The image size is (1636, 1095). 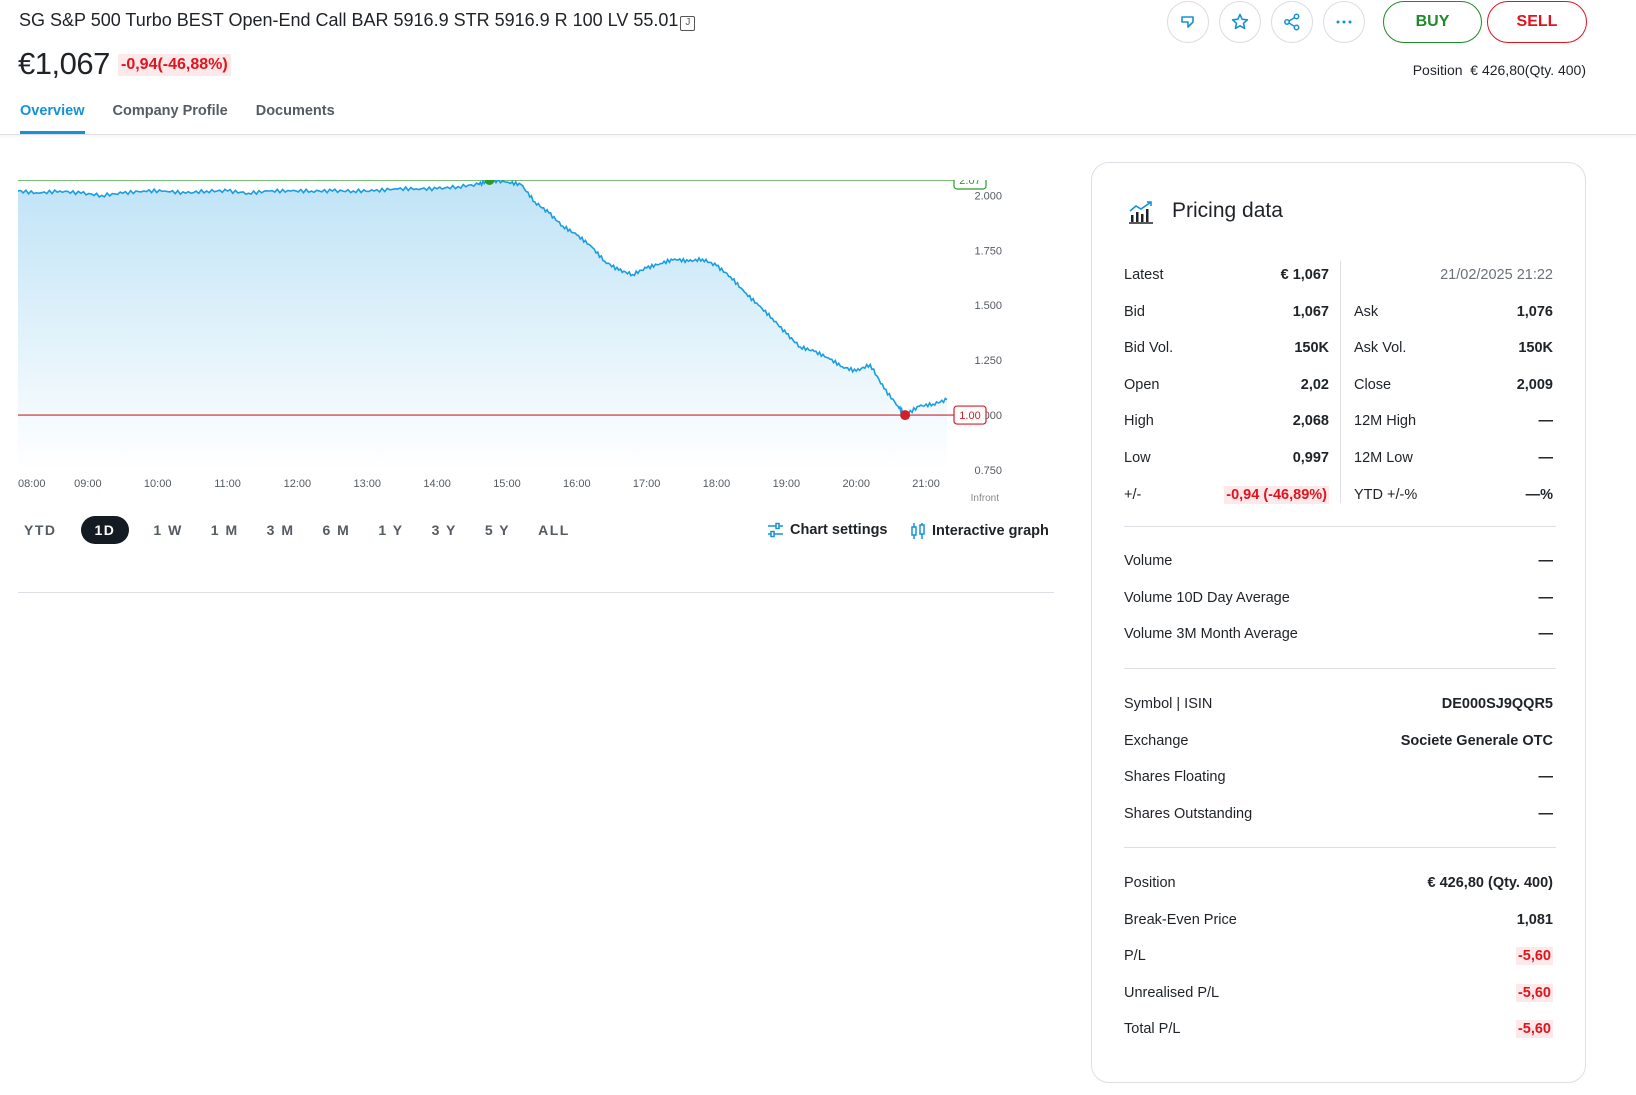 What do you see at coordinates (1432, 22) in the screenshot?
I see `buy-button: BUY` at bounding box center [1432, 22].